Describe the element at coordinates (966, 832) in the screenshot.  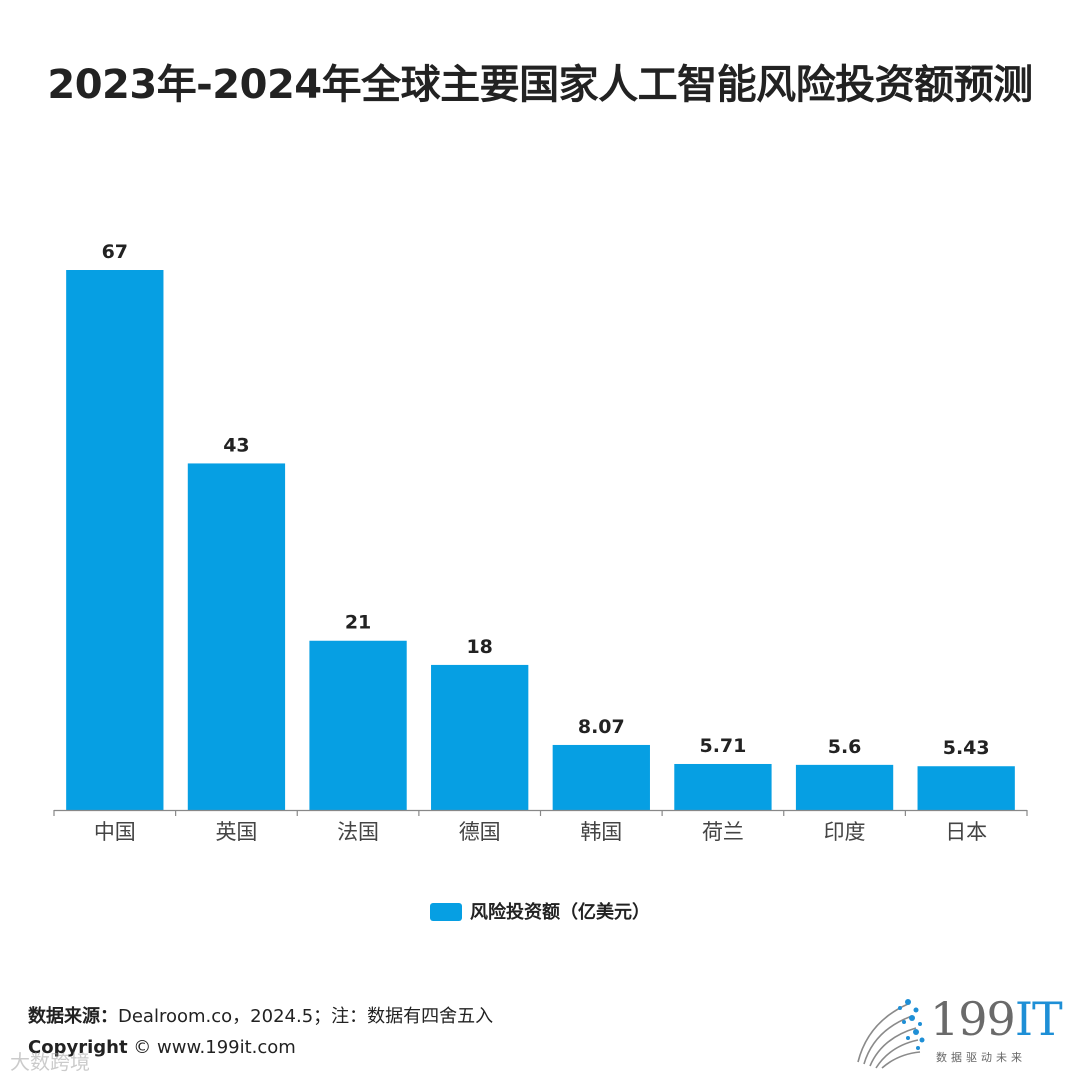
I see `x-tick-label-7: 日本` at that location.